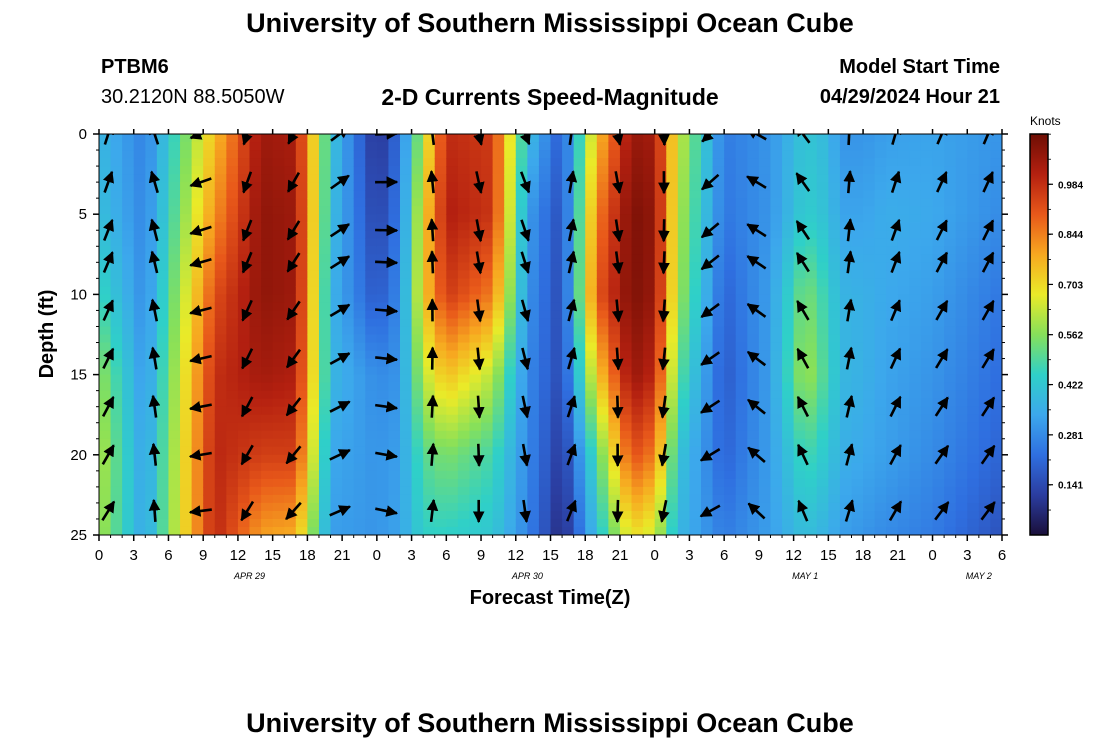  Describe the element at coordinates (78, 455) in the screenshot. I see `y-tick-label: 20` at that location.